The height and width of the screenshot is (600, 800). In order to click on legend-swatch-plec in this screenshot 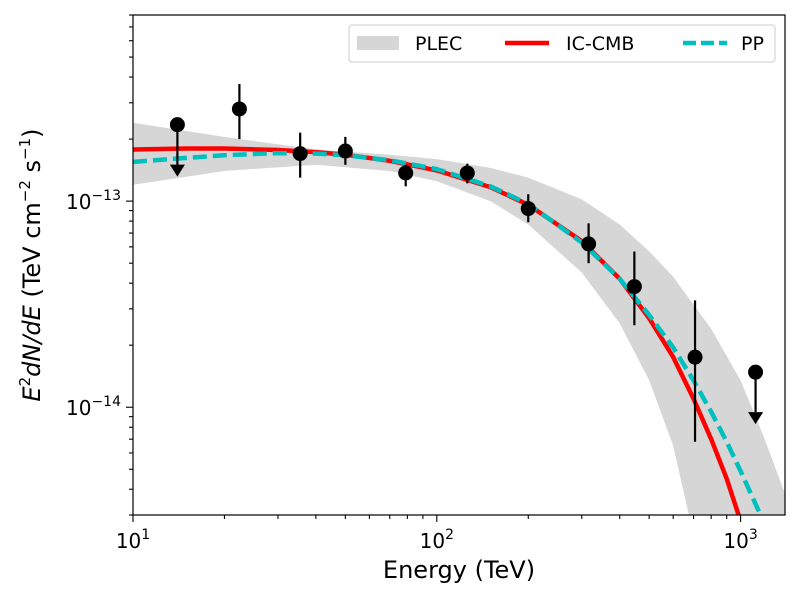, I will do `click(378, 43)`.